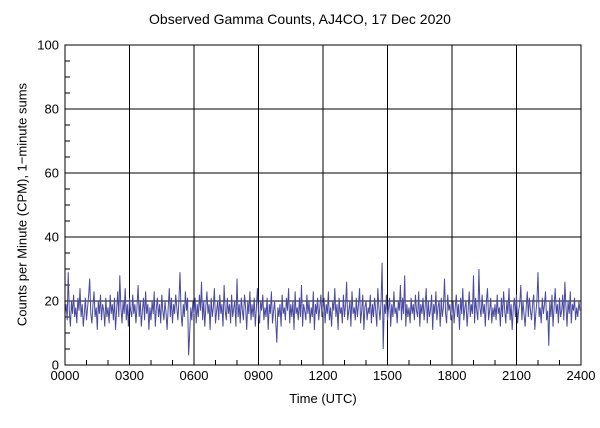  I want to click on x-axis-label: Time (UTC), so click(323, 398).